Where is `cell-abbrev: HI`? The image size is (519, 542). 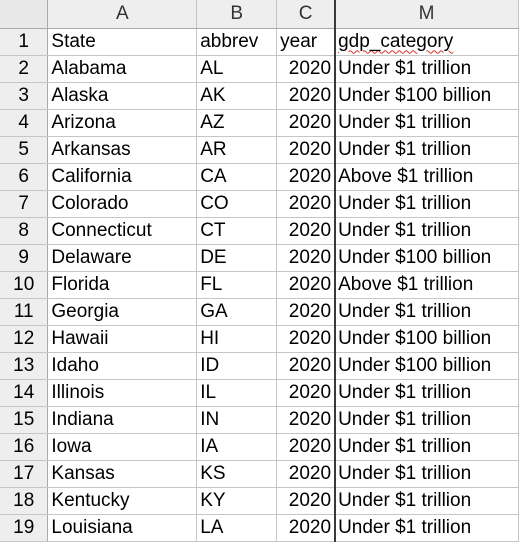 cell-abbrev: HI is located at coordinates (237, 339).